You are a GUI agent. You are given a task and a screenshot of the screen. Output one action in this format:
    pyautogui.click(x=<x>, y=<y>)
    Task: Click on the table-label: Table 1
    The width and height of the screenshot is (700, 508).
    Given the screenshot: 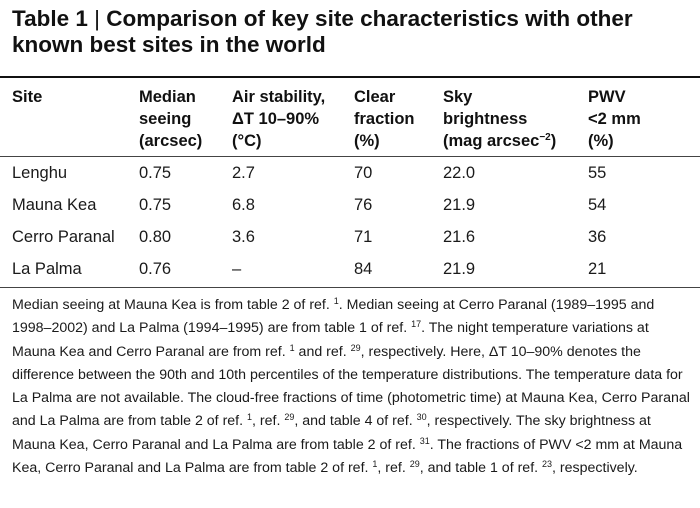 What is the action you would take?
    pyautogui.click(x=50, y=18)
    